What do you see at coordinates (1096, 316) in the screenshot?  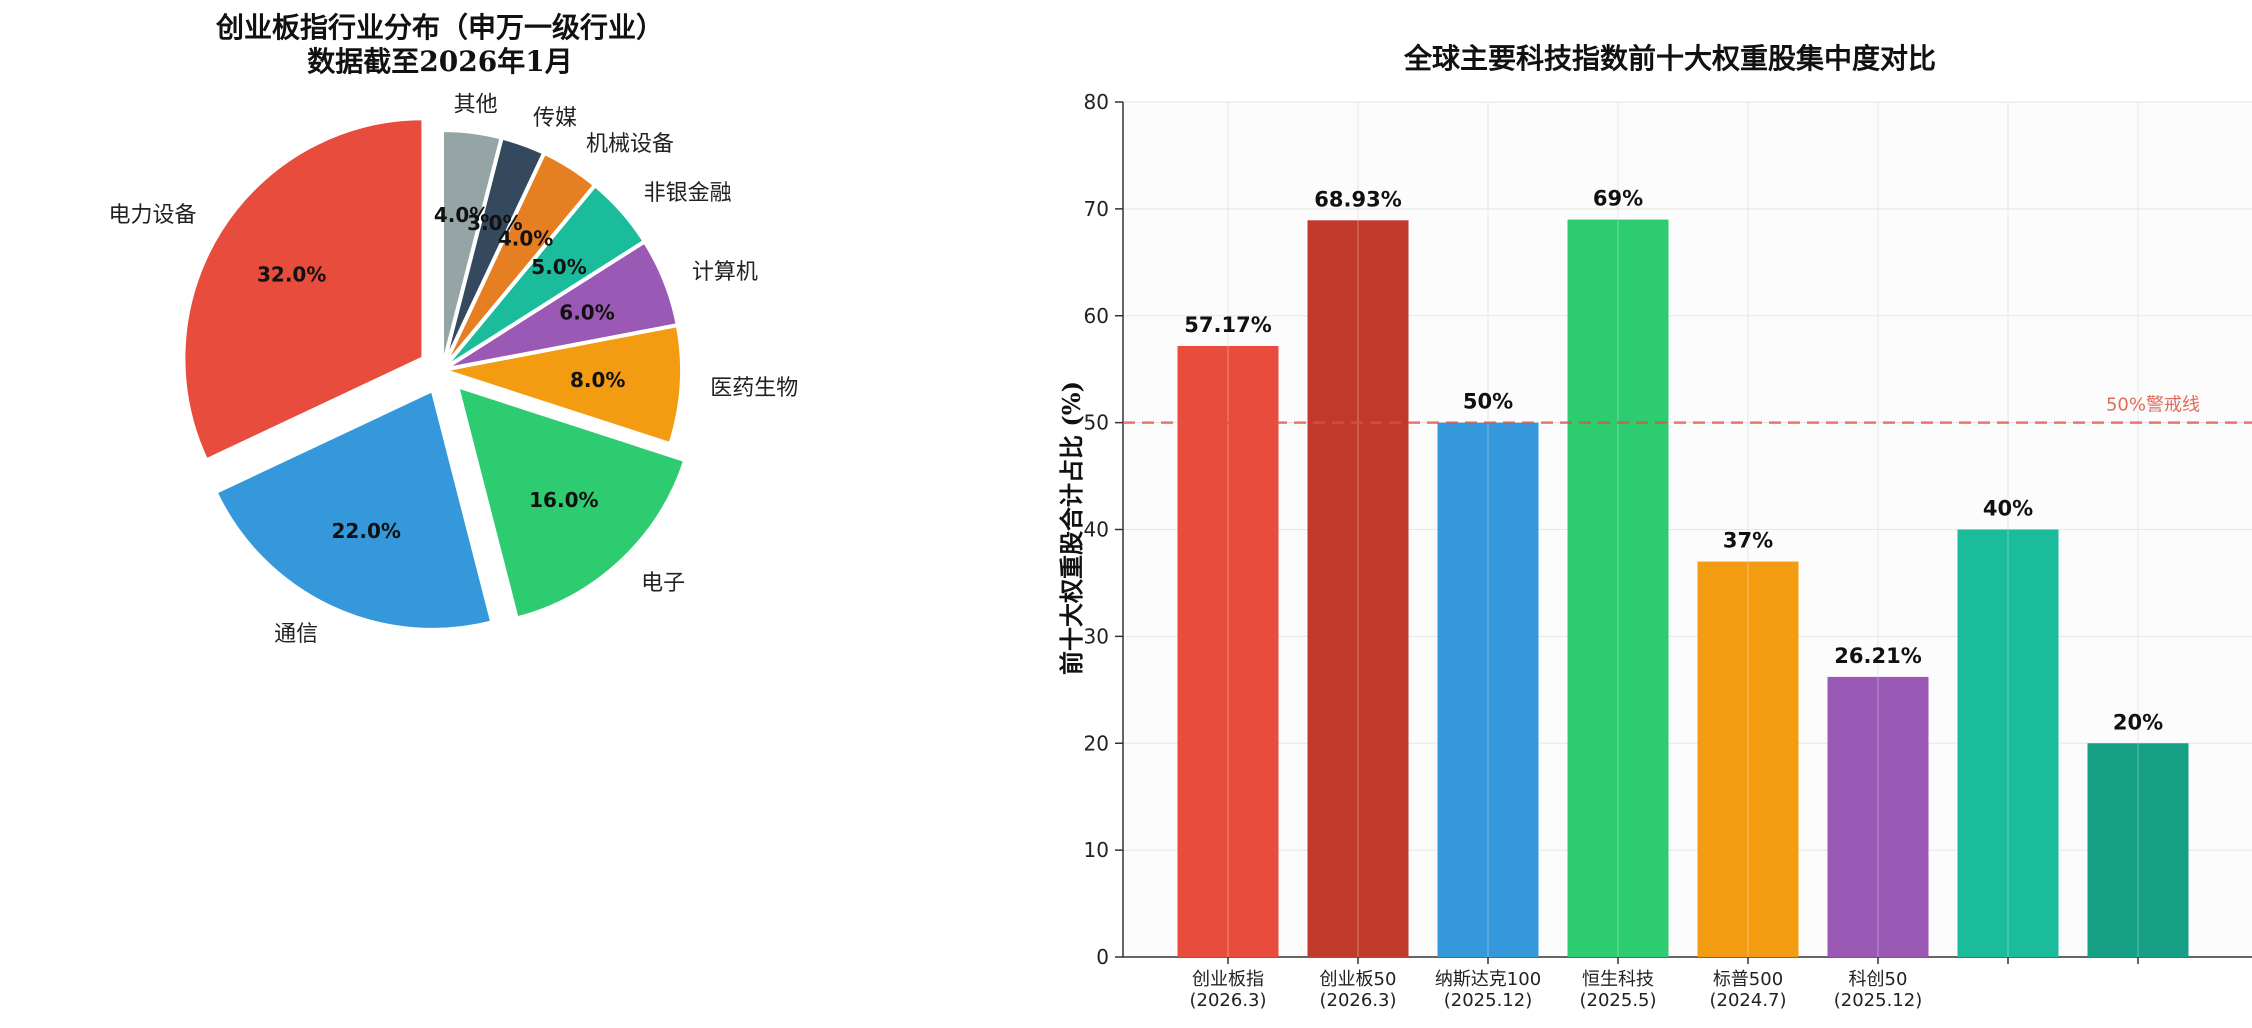 I see `y-tick-label: 60` at bounding box center [1096, 316].